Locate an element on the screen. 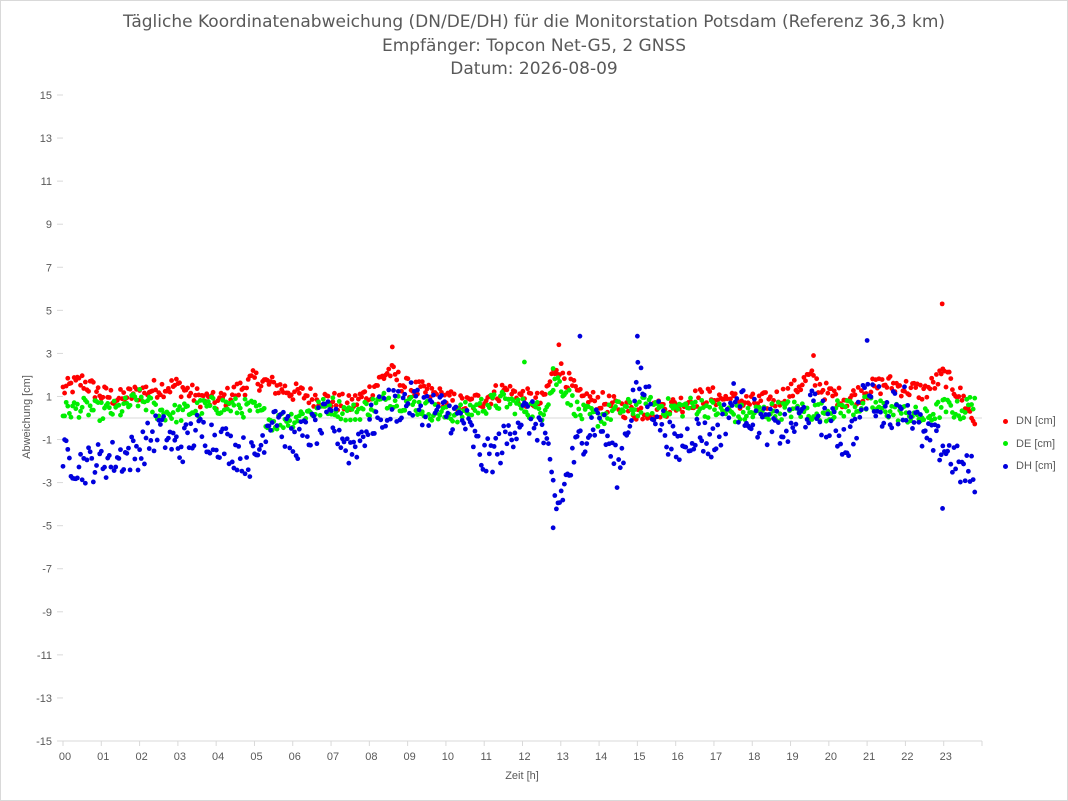  y-axis-title: Abweichung [cm] is located at coordinates (27, 417).